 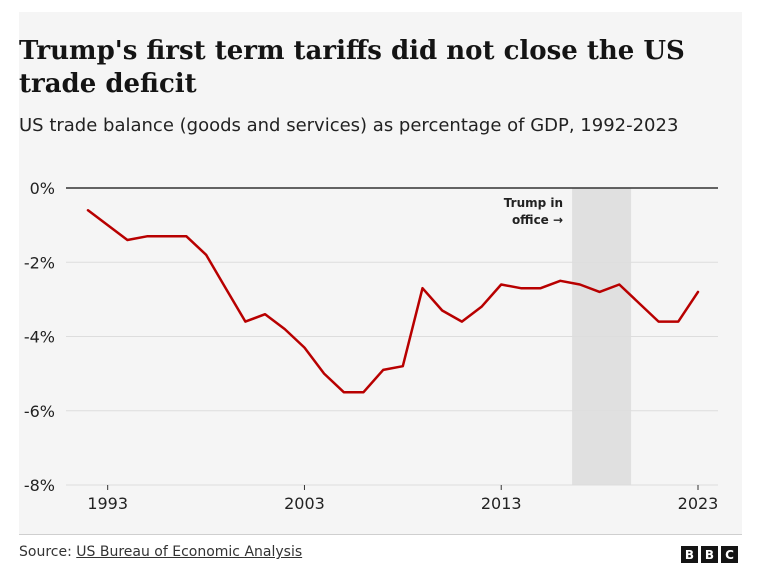 I want to click on annotation-label: Trump in, so click(x=533, y=203).